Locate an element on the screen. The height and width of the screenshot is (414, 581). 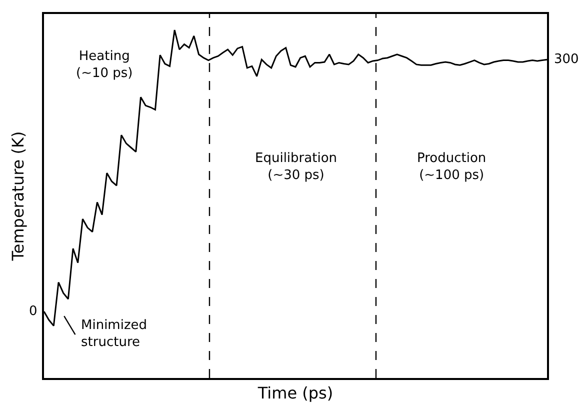
text: 0 is located at coordinates (33, 311).